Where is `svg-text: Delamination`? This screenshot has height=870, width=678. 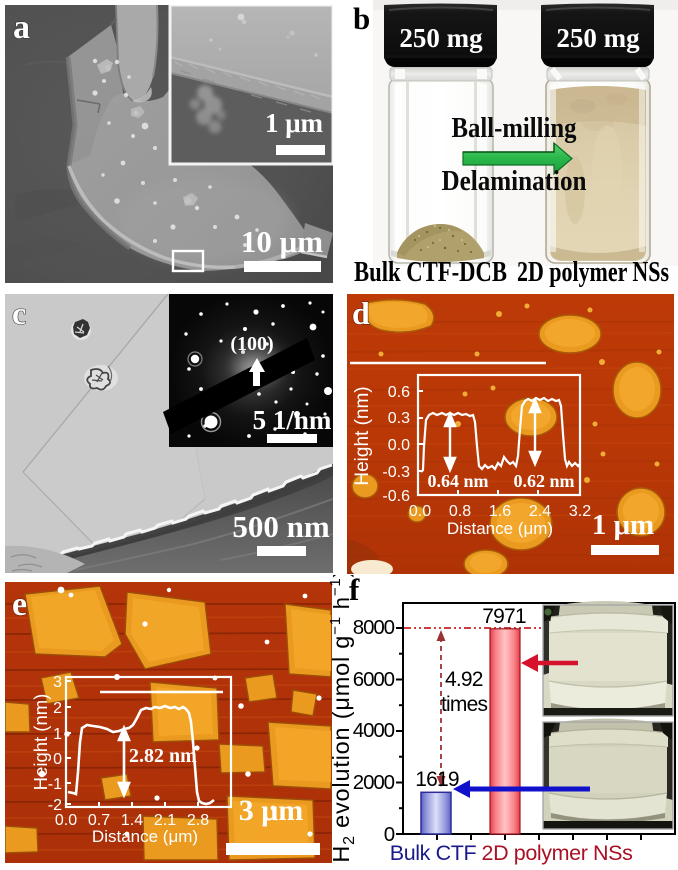 svg-text: Delamination is located at coordinates (514, 181).